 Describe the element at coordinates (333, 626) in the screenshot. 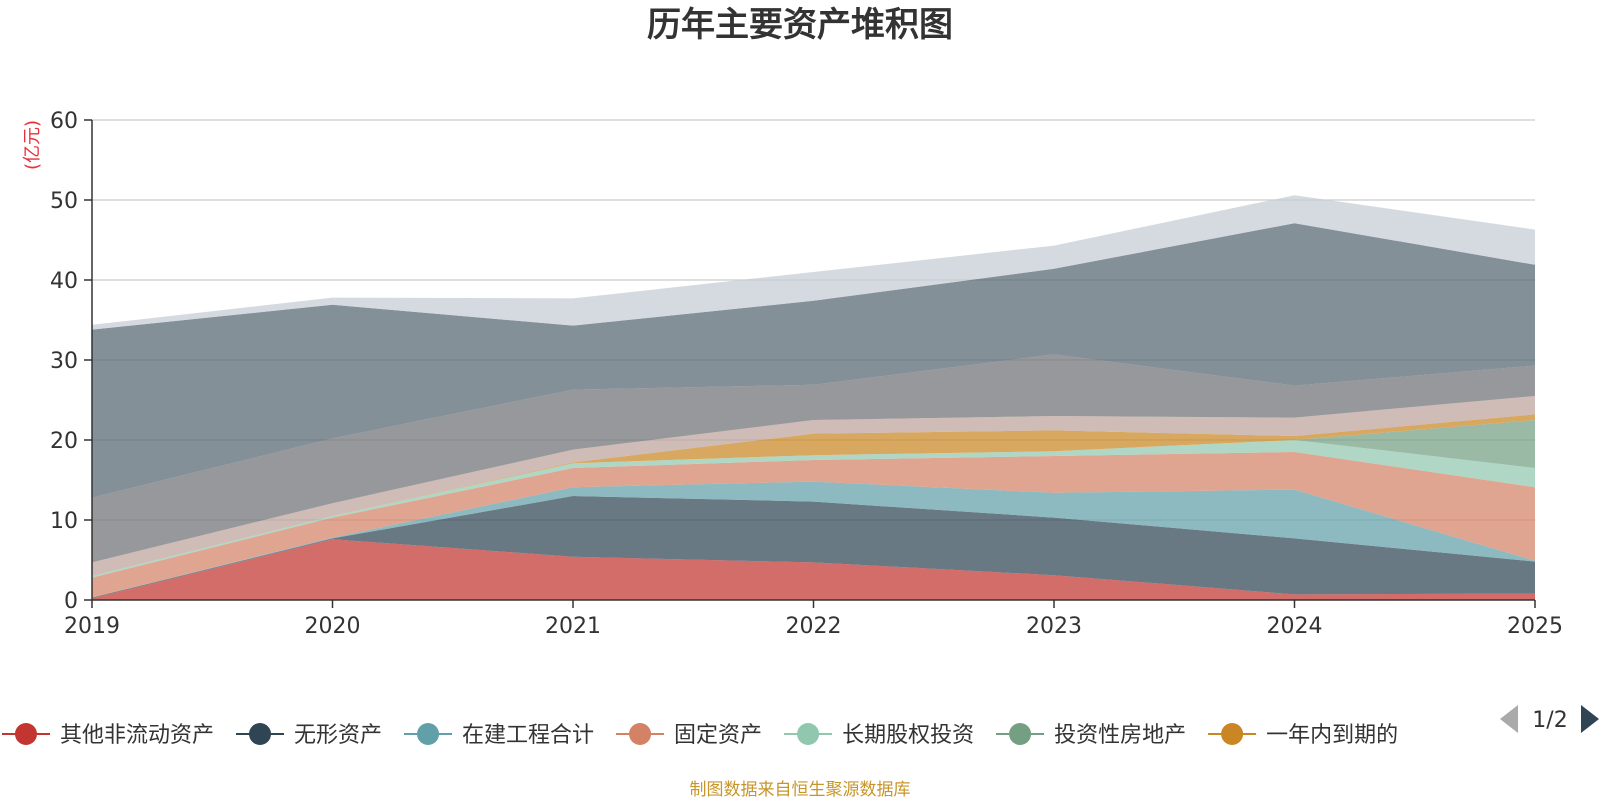

I see `x-tick-label: 2020` at that location.